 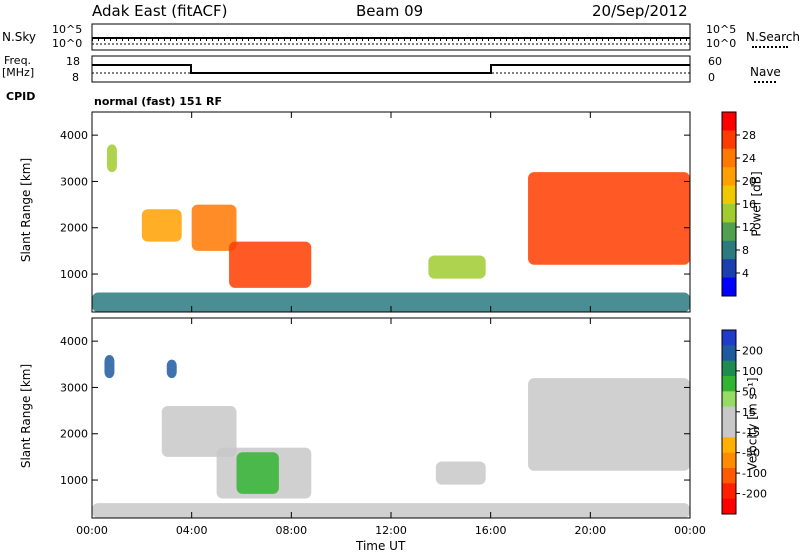 What do you see at coordinates (749, 181) in the screenshot?
I see `colorbar-tick-label: 20` at bounding box center [749, 181].